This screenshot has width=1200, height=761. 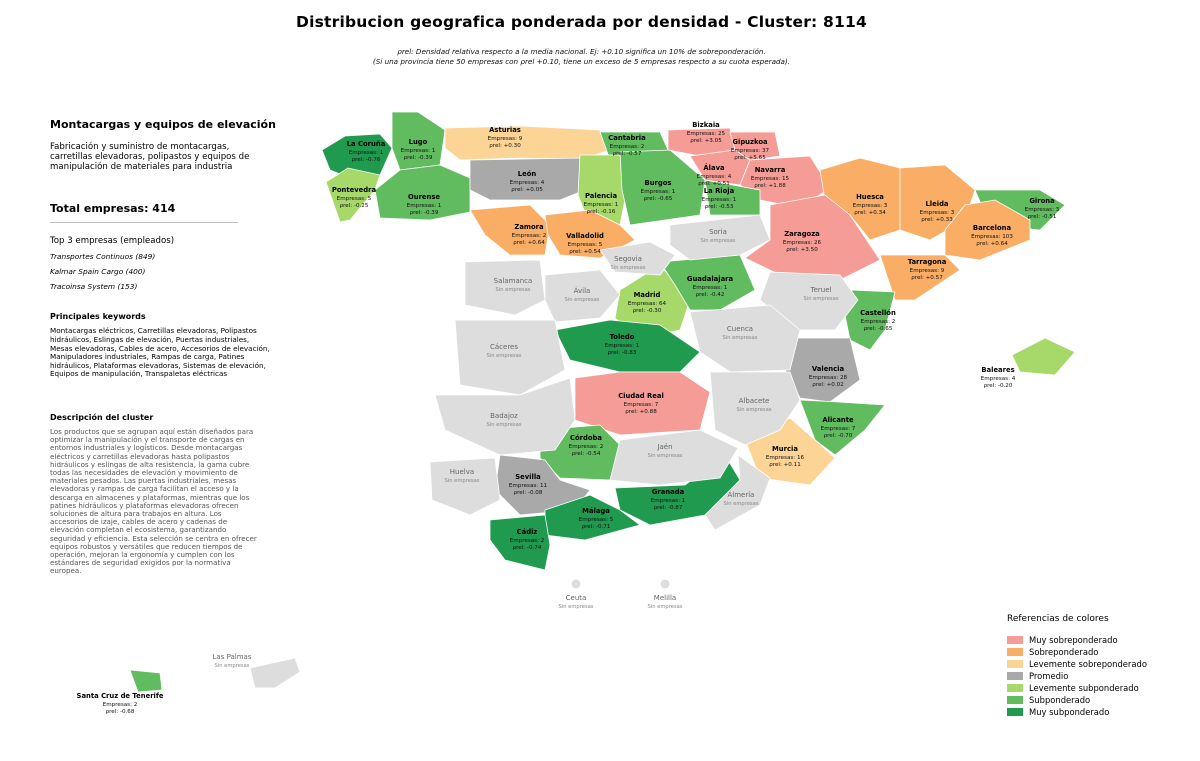 What do you see at coordinates (144, 223) in the screenshot?
I see `divider` at bounding box center [144, 223].